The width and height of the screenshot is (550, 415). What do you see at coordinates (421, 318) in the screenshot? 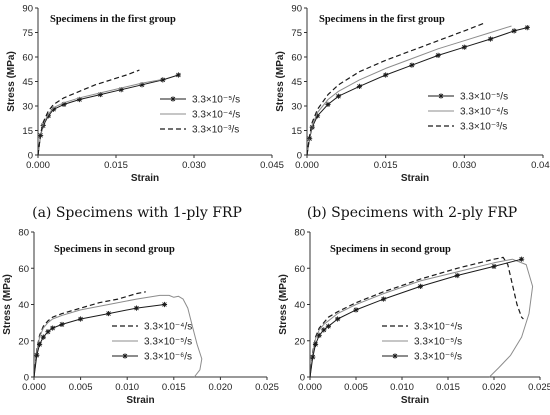
I see `panel-4-series-2-line` at bounding box center [421, 318].